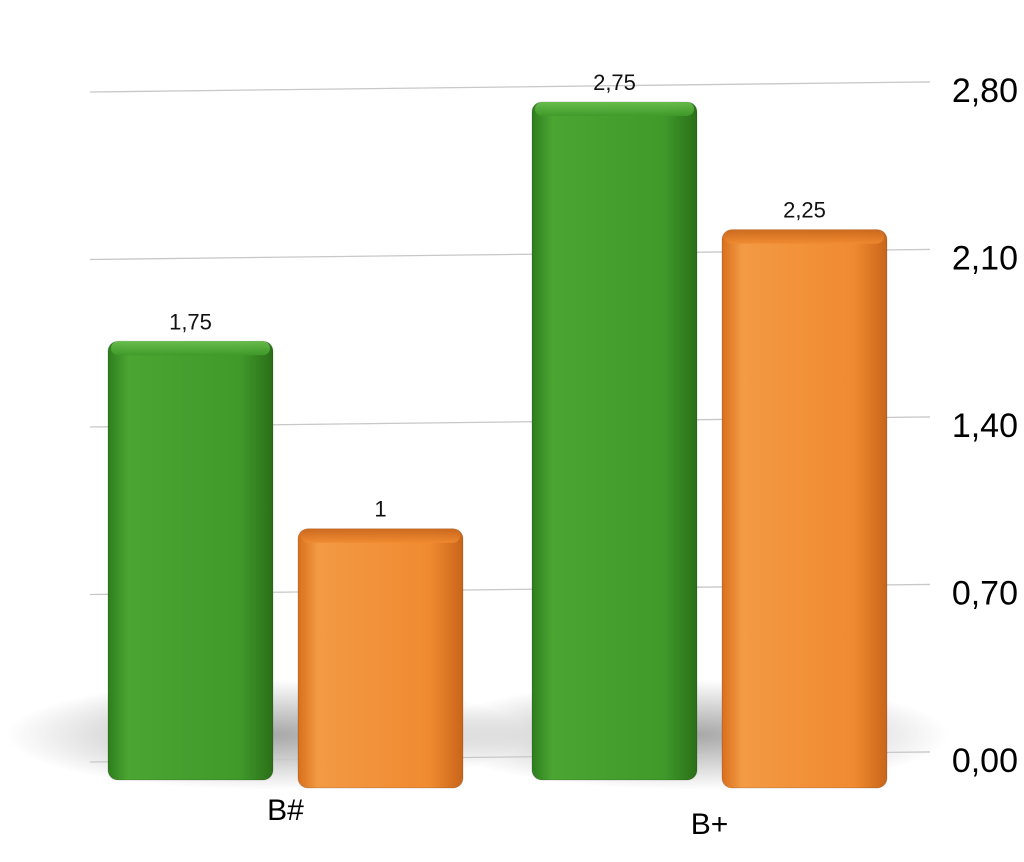  What do you see at coordinates (985, 91) in the screenshot?
I see `y-tick-label: 2,80` at bounding box center [985, 91].